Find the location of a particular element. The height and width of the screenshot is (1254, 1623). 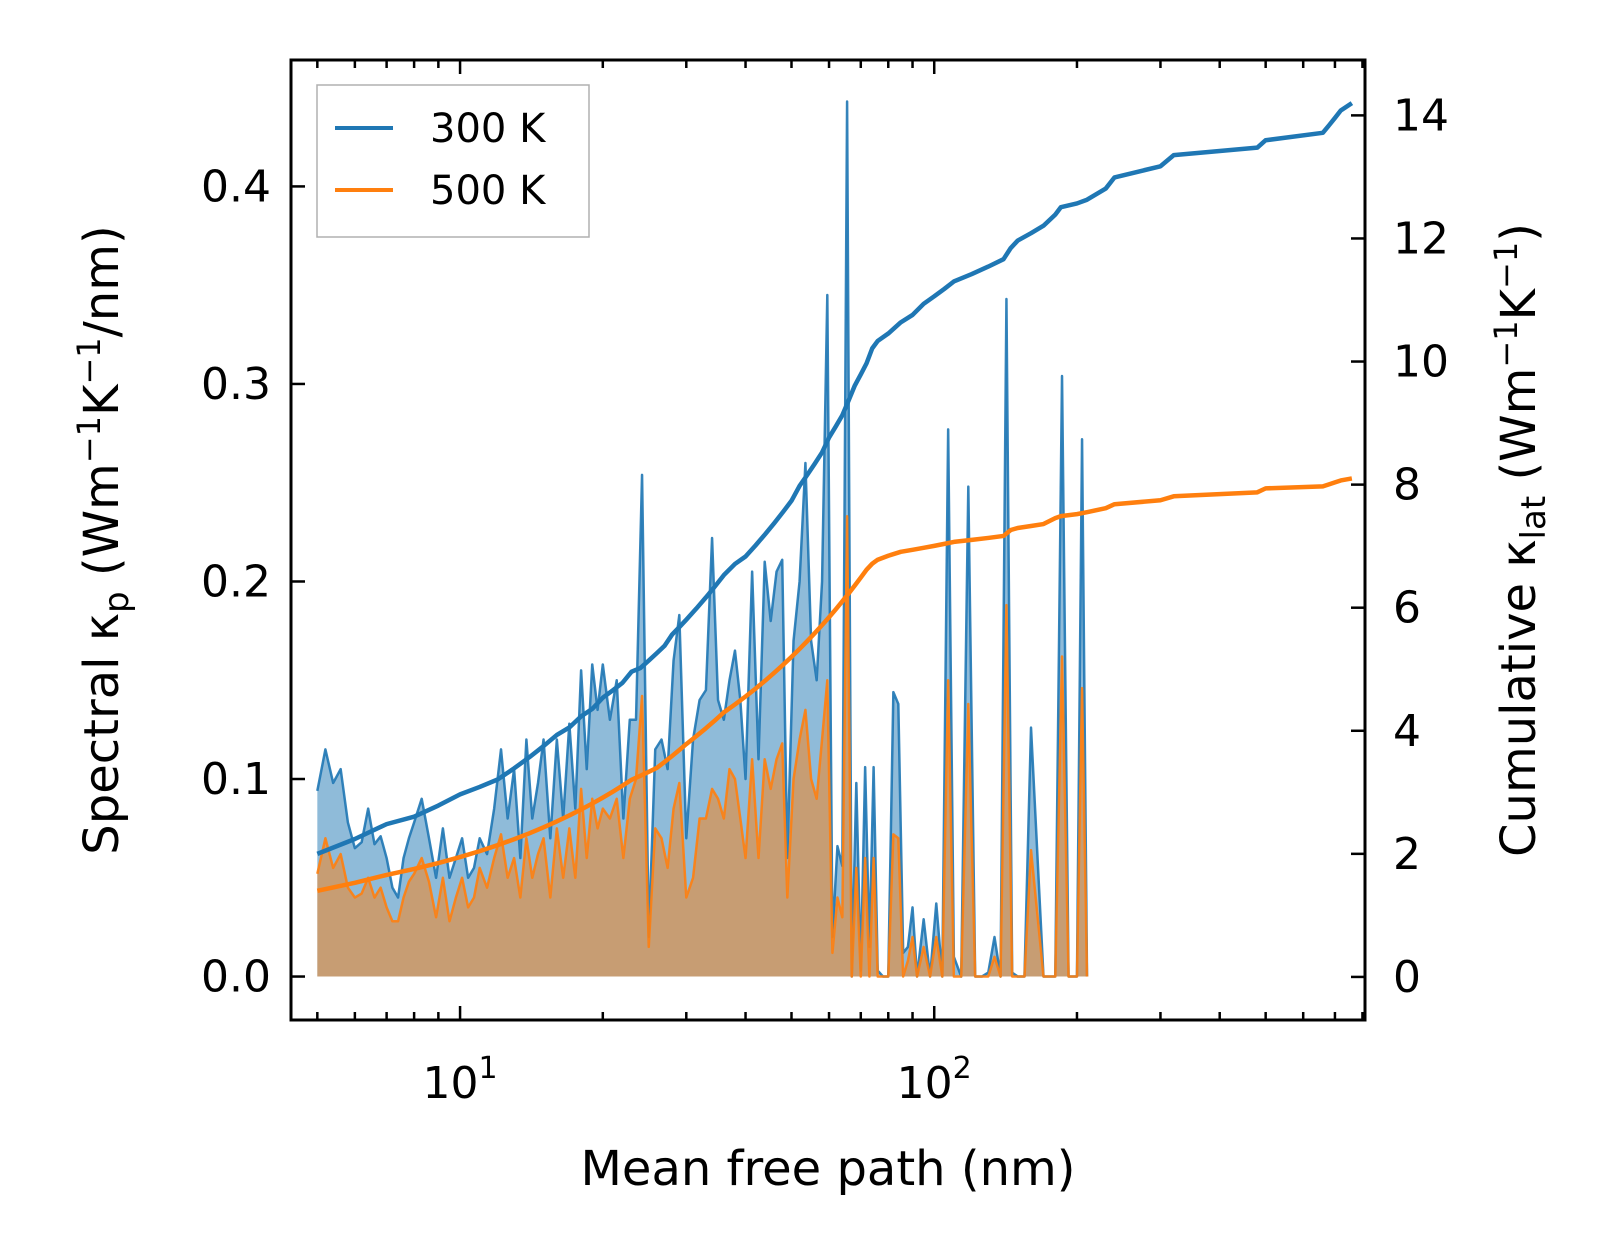

right-axis-label: Cumulative κlat (Wm−1K−1) is located at coordinates (1520, 540).